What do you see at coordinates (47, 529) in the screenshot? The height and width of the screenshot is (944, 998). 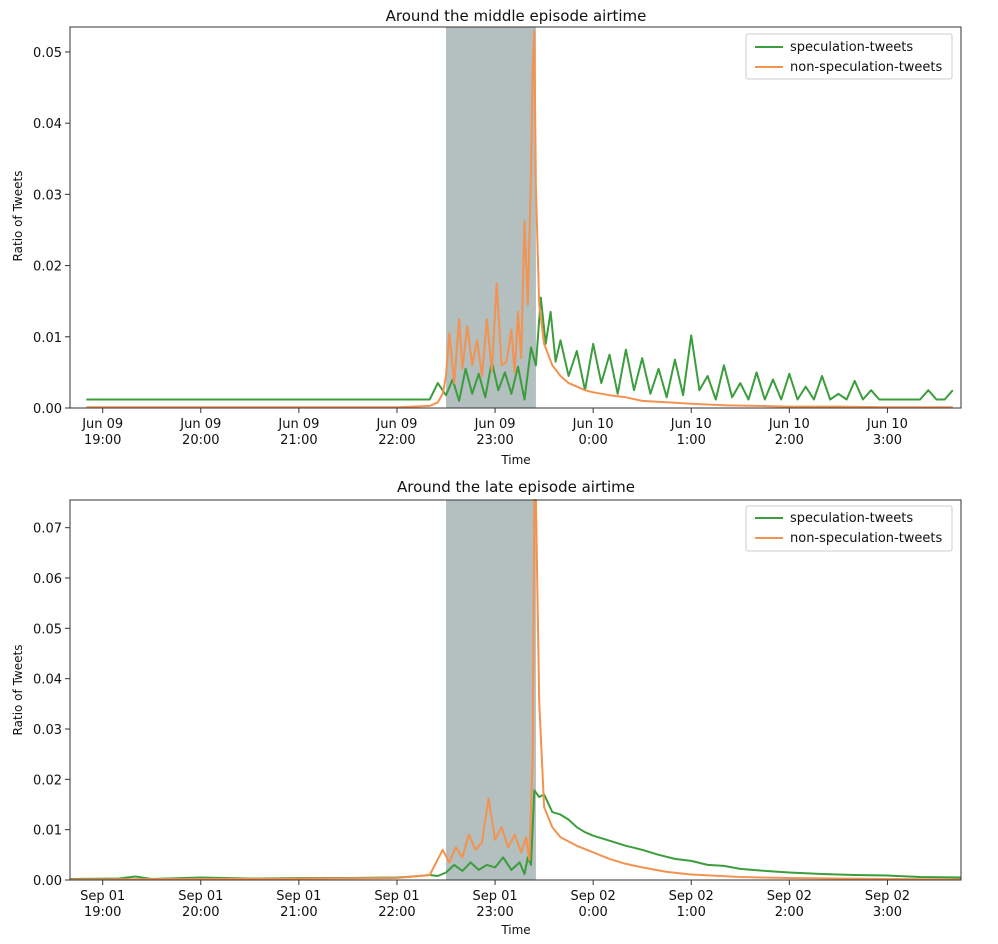 I see `y-tick-label: 0.07` at bounding box center [47, 529].